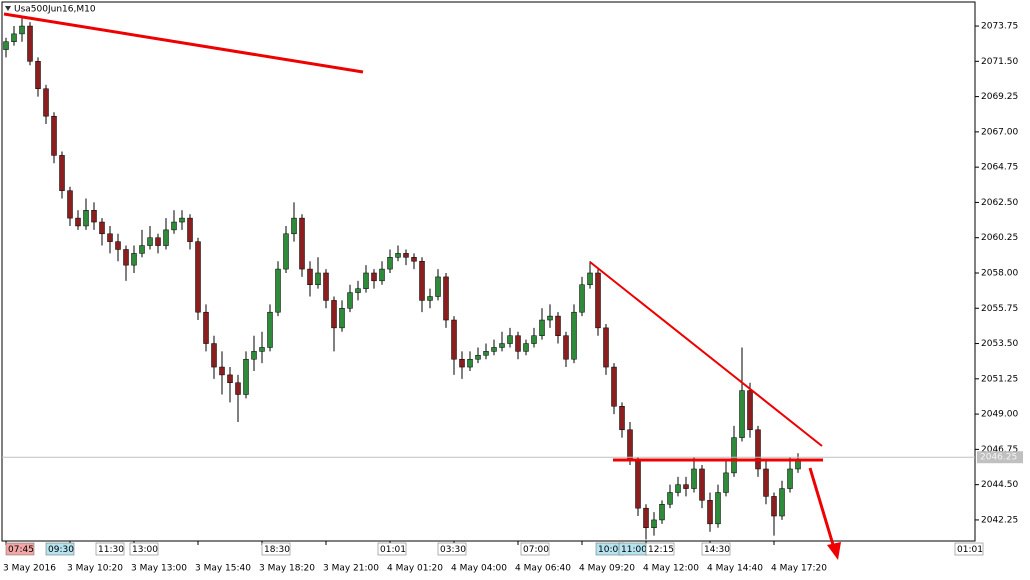  Describe the element at coordinates (717, 550) in the screenshot. I see `event-label: 14:30` at that location.